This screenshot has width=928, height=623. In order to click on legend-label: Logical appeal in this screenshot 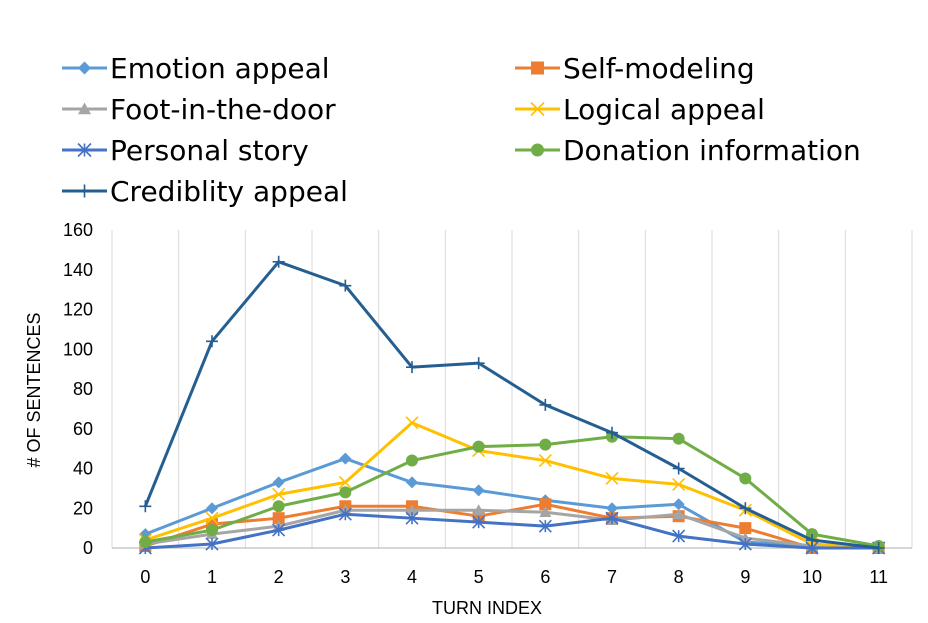, I will do `click(664, 109)`.